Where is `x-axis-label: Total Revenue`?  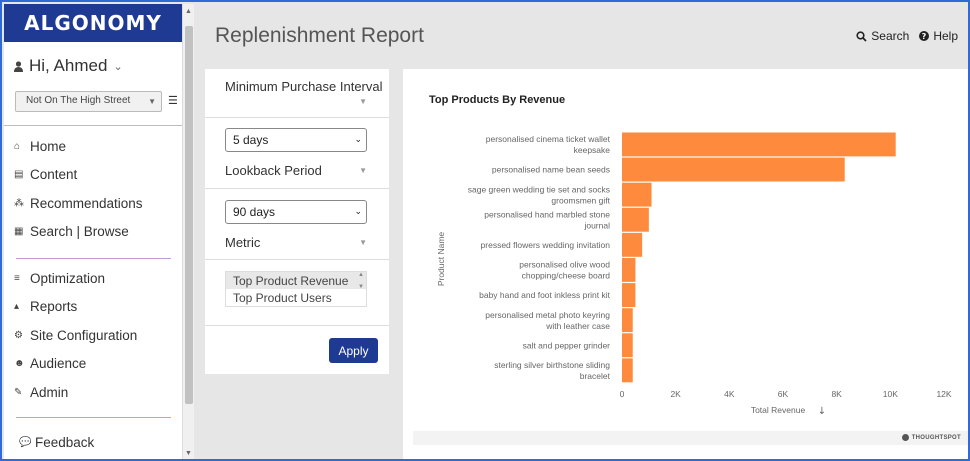
x-axis-label: Total Revenue is located at coordinates (778, 410).